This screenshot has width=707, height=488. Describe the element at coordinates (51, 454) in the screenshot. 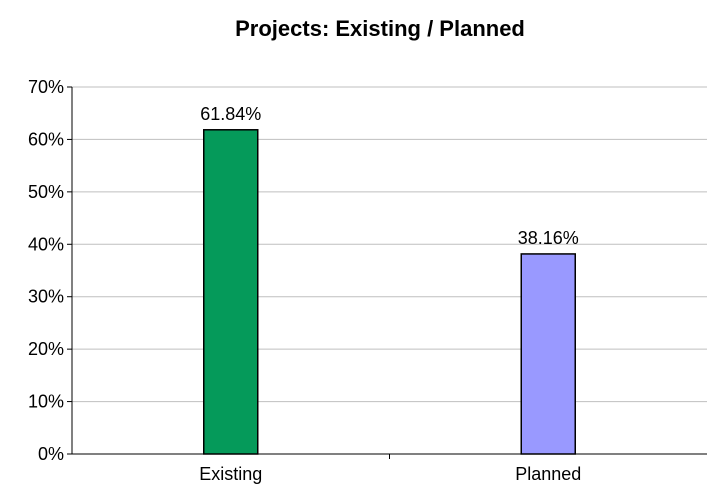

I see `y-tick-label: 0%` at that location.